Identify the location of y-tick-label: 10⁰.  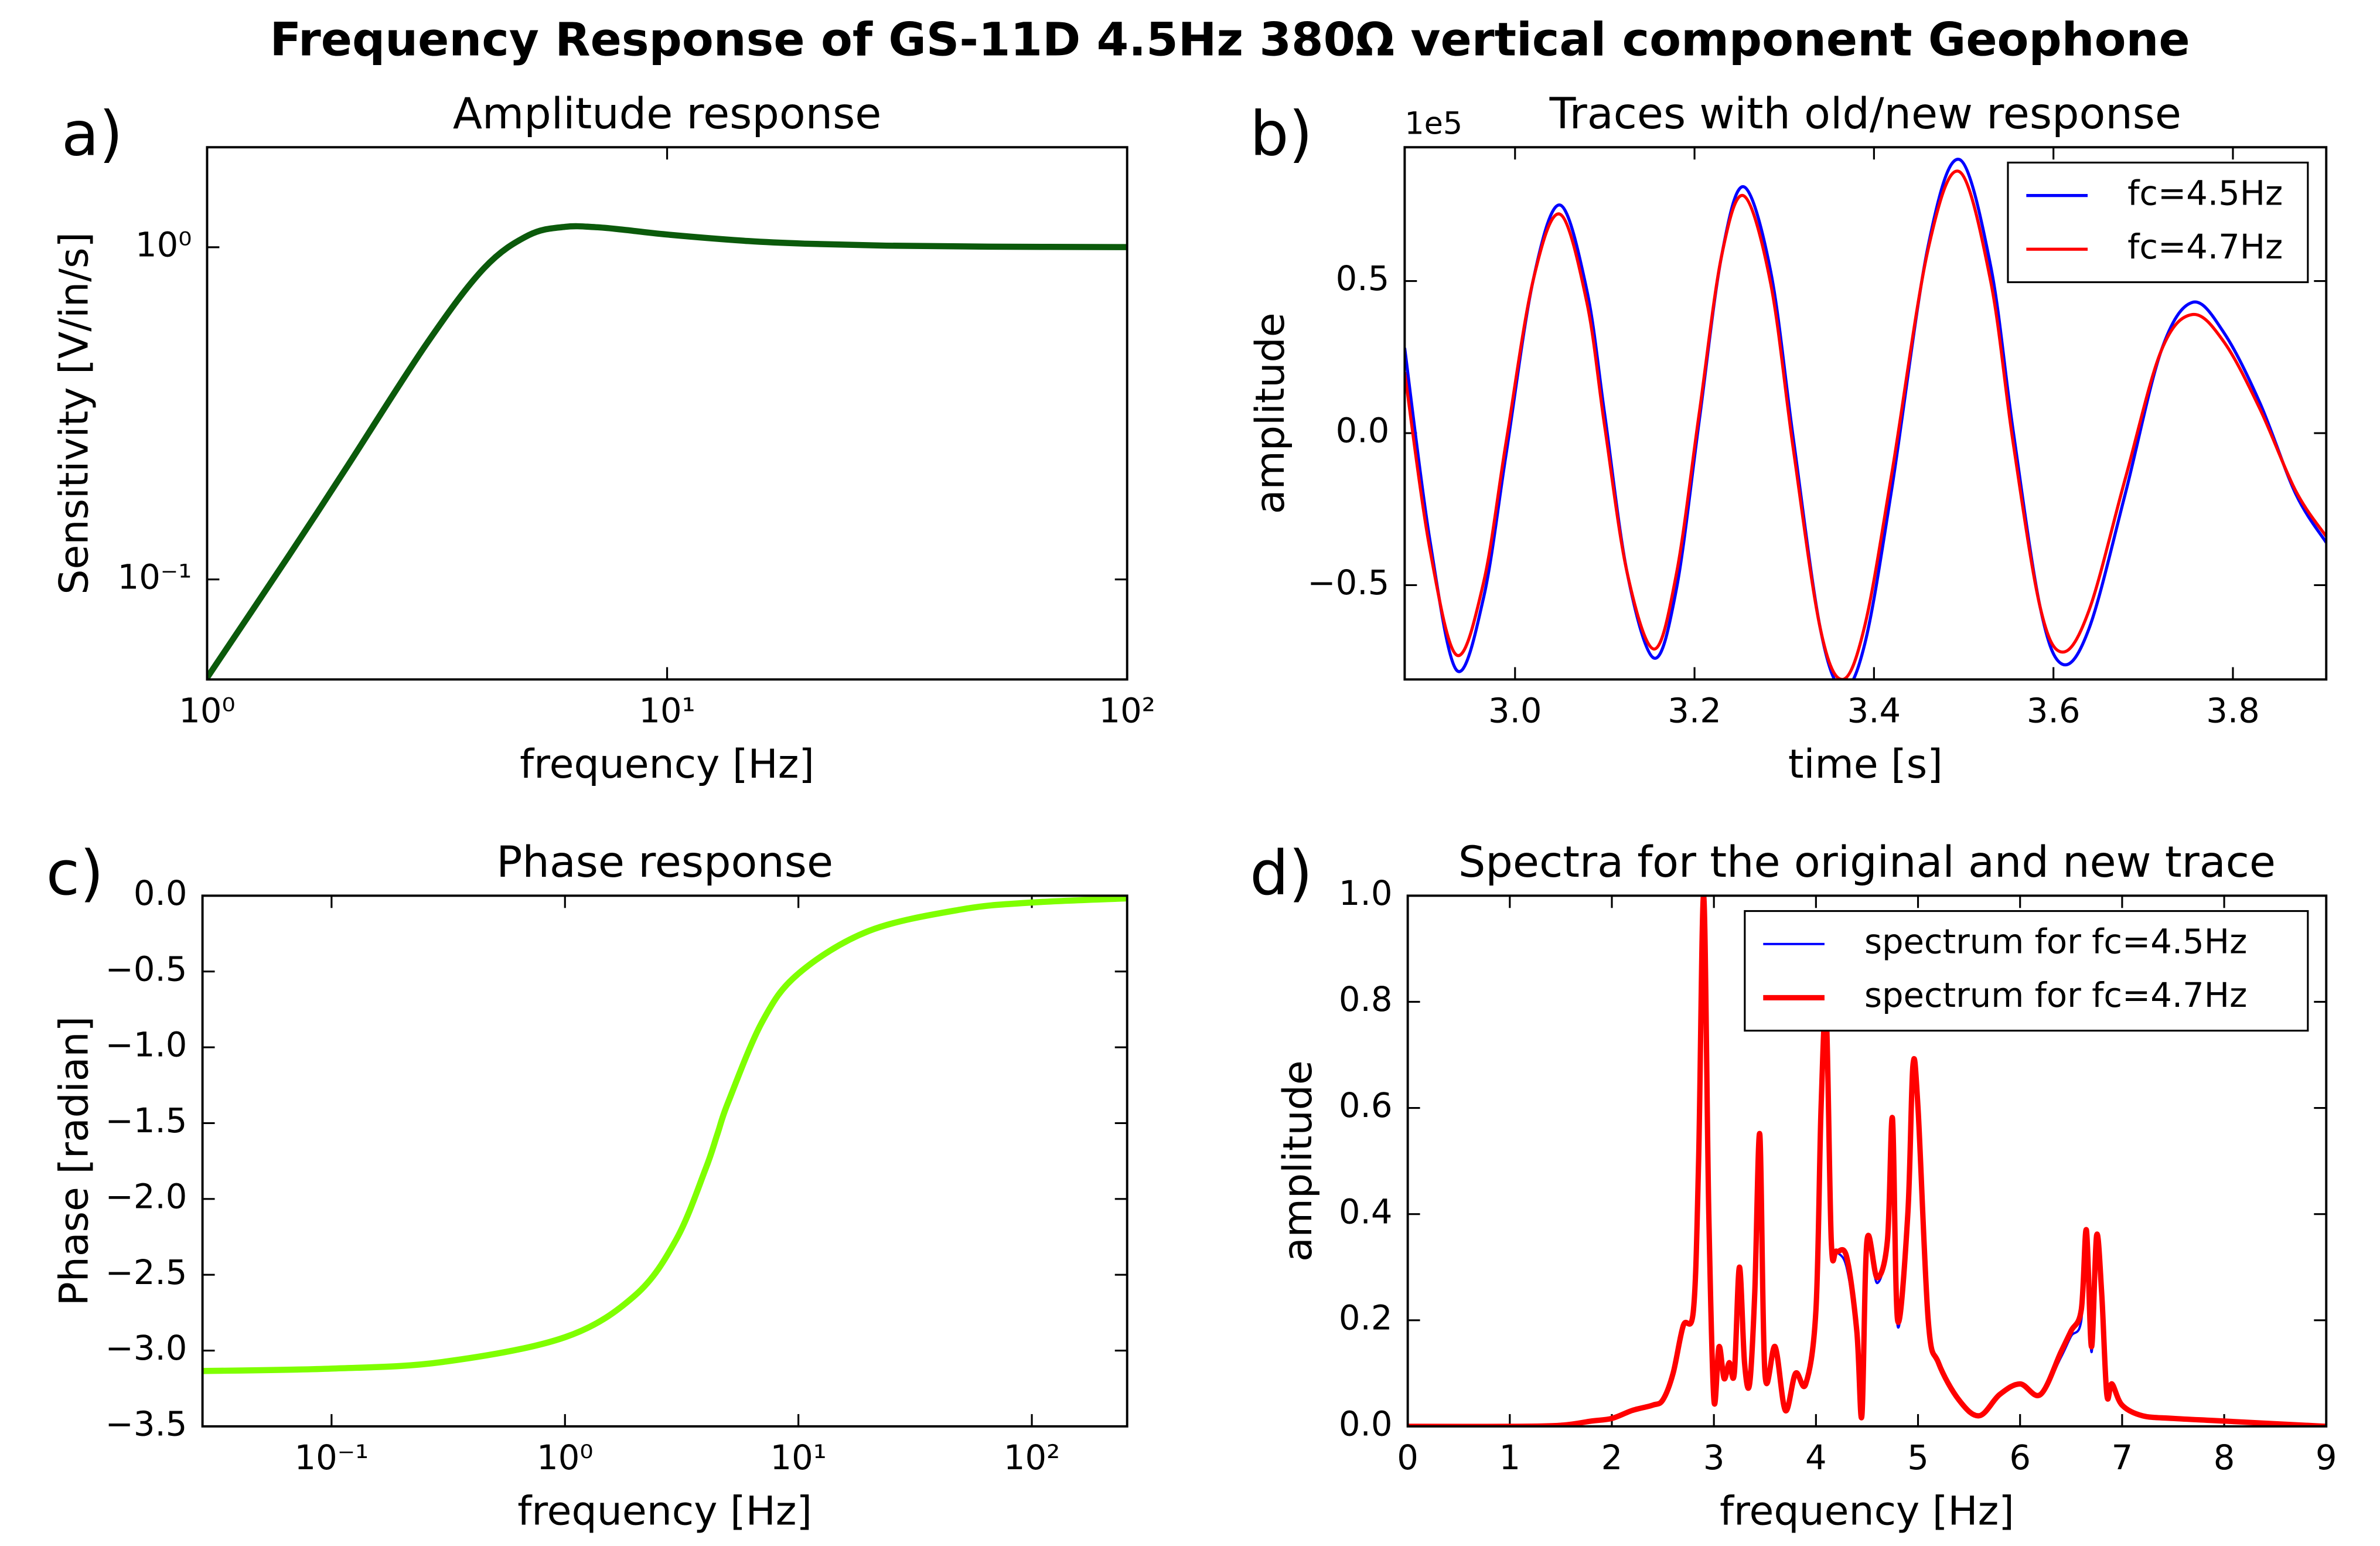
(163, 245).